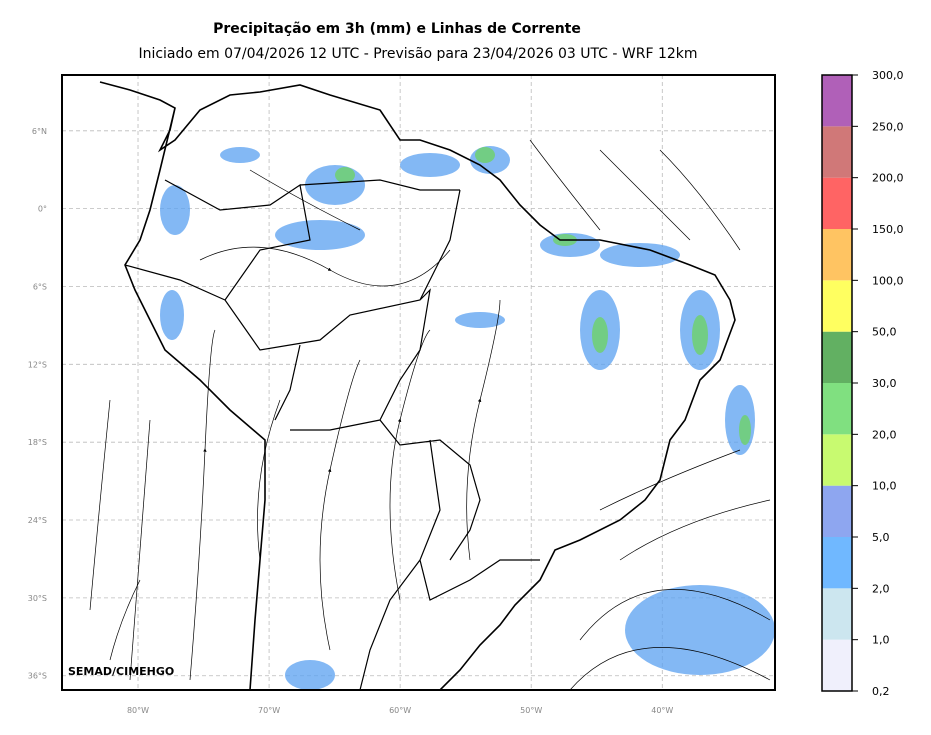  I want to click on y-tick-label: 0°, so click(42, 209).